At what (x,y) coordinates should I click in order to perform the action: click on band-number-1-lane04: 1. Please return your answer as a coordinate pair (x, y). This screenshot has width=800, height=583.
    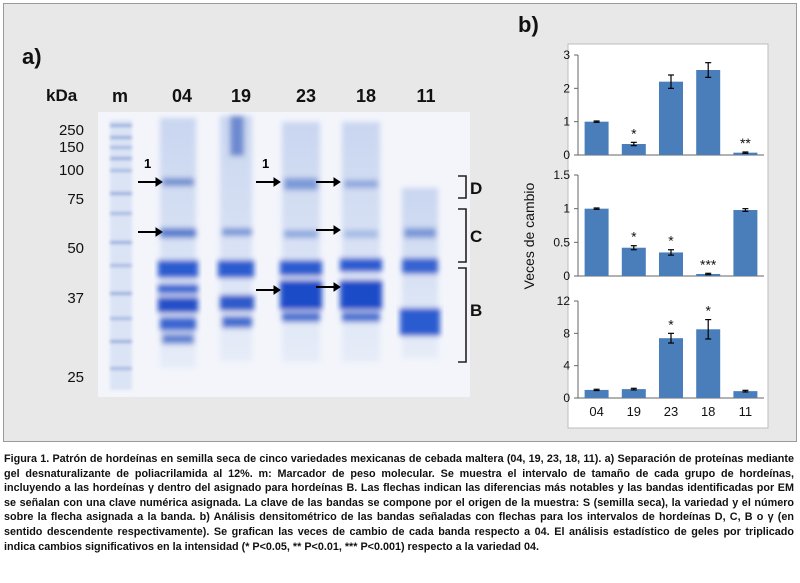
    Looking at the image, I should click on (148, 163).